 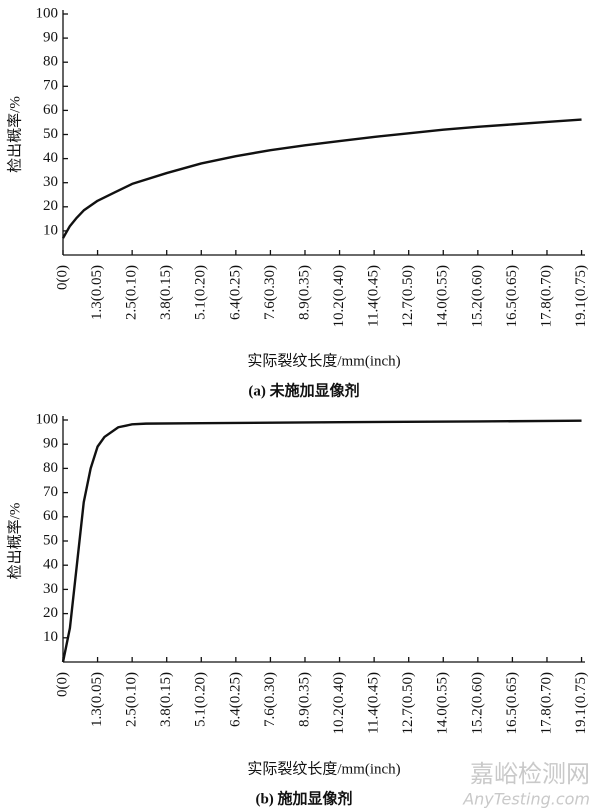 I want to click on caption: (a) 未施加显像剂, so click(x=303, y=390).